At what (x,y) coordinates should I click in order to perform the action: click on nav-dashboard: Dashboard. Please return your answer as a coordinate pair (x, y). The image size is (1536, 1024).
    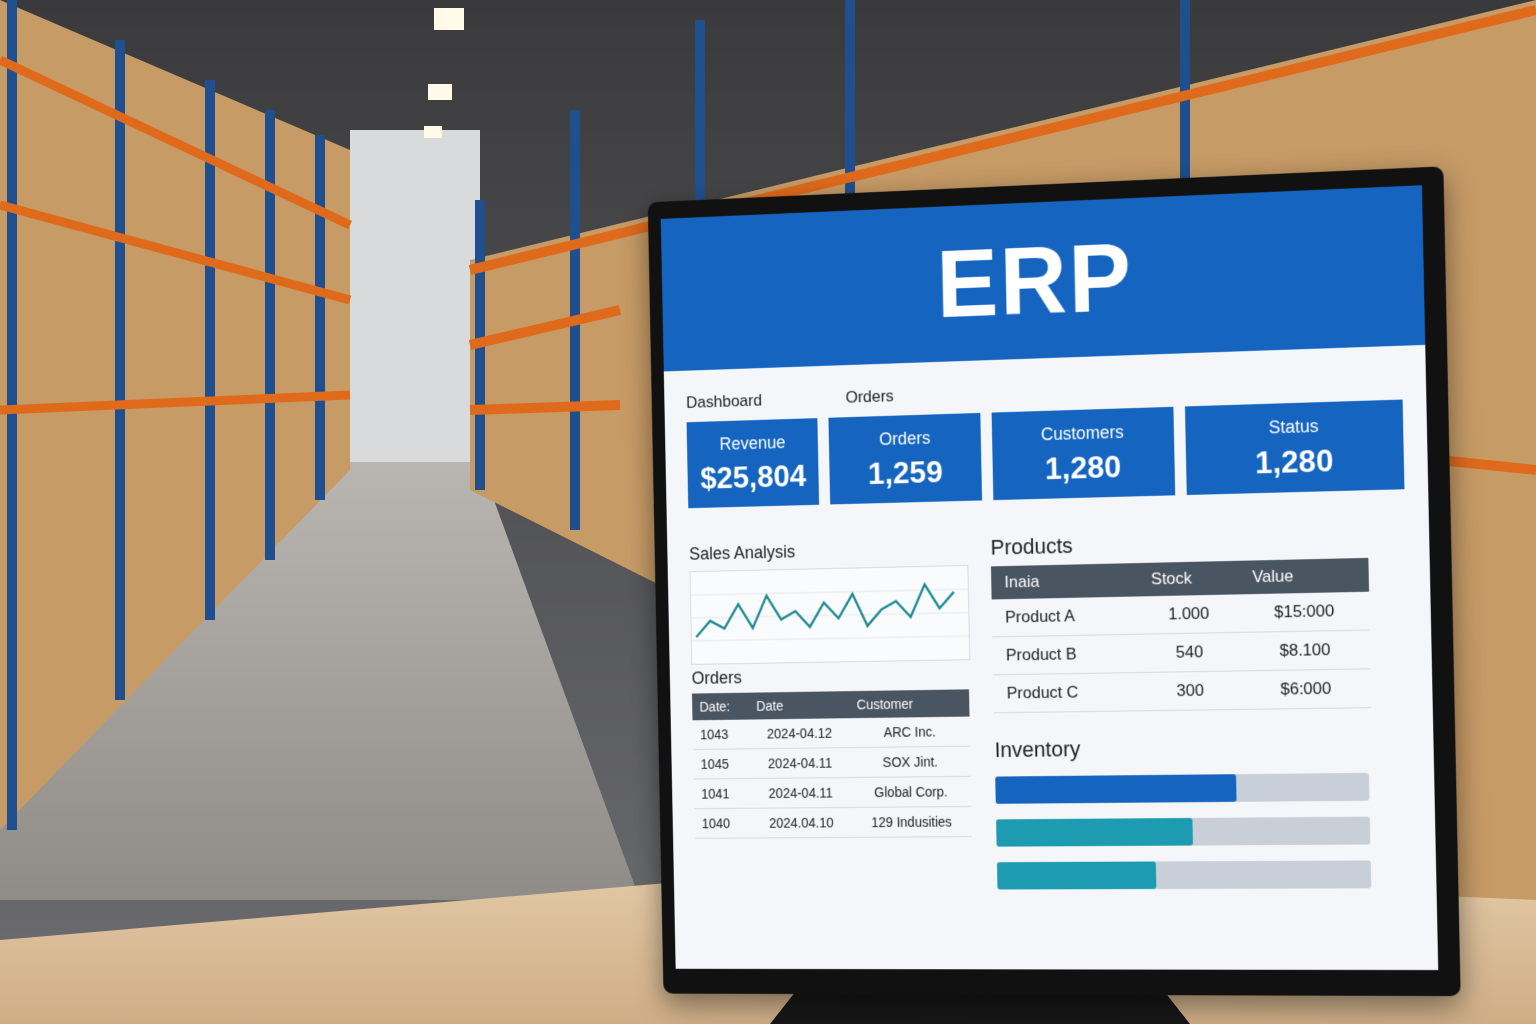
    Looking at the image, I should click on (724, 401).